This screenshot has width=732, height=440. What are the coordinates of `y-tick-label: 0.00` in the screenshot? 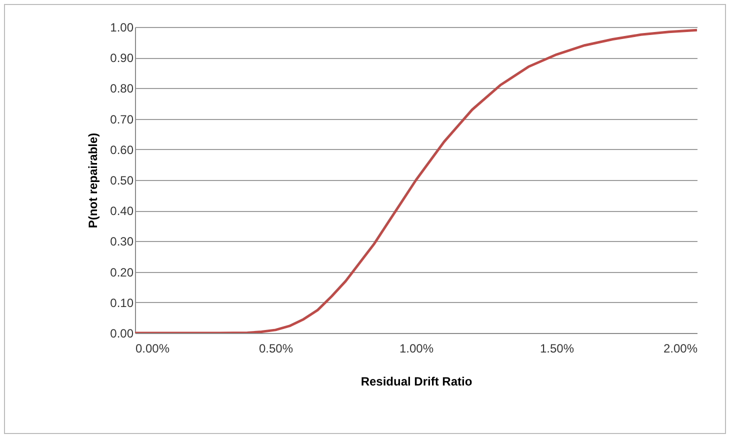 It's located at (122, 333).